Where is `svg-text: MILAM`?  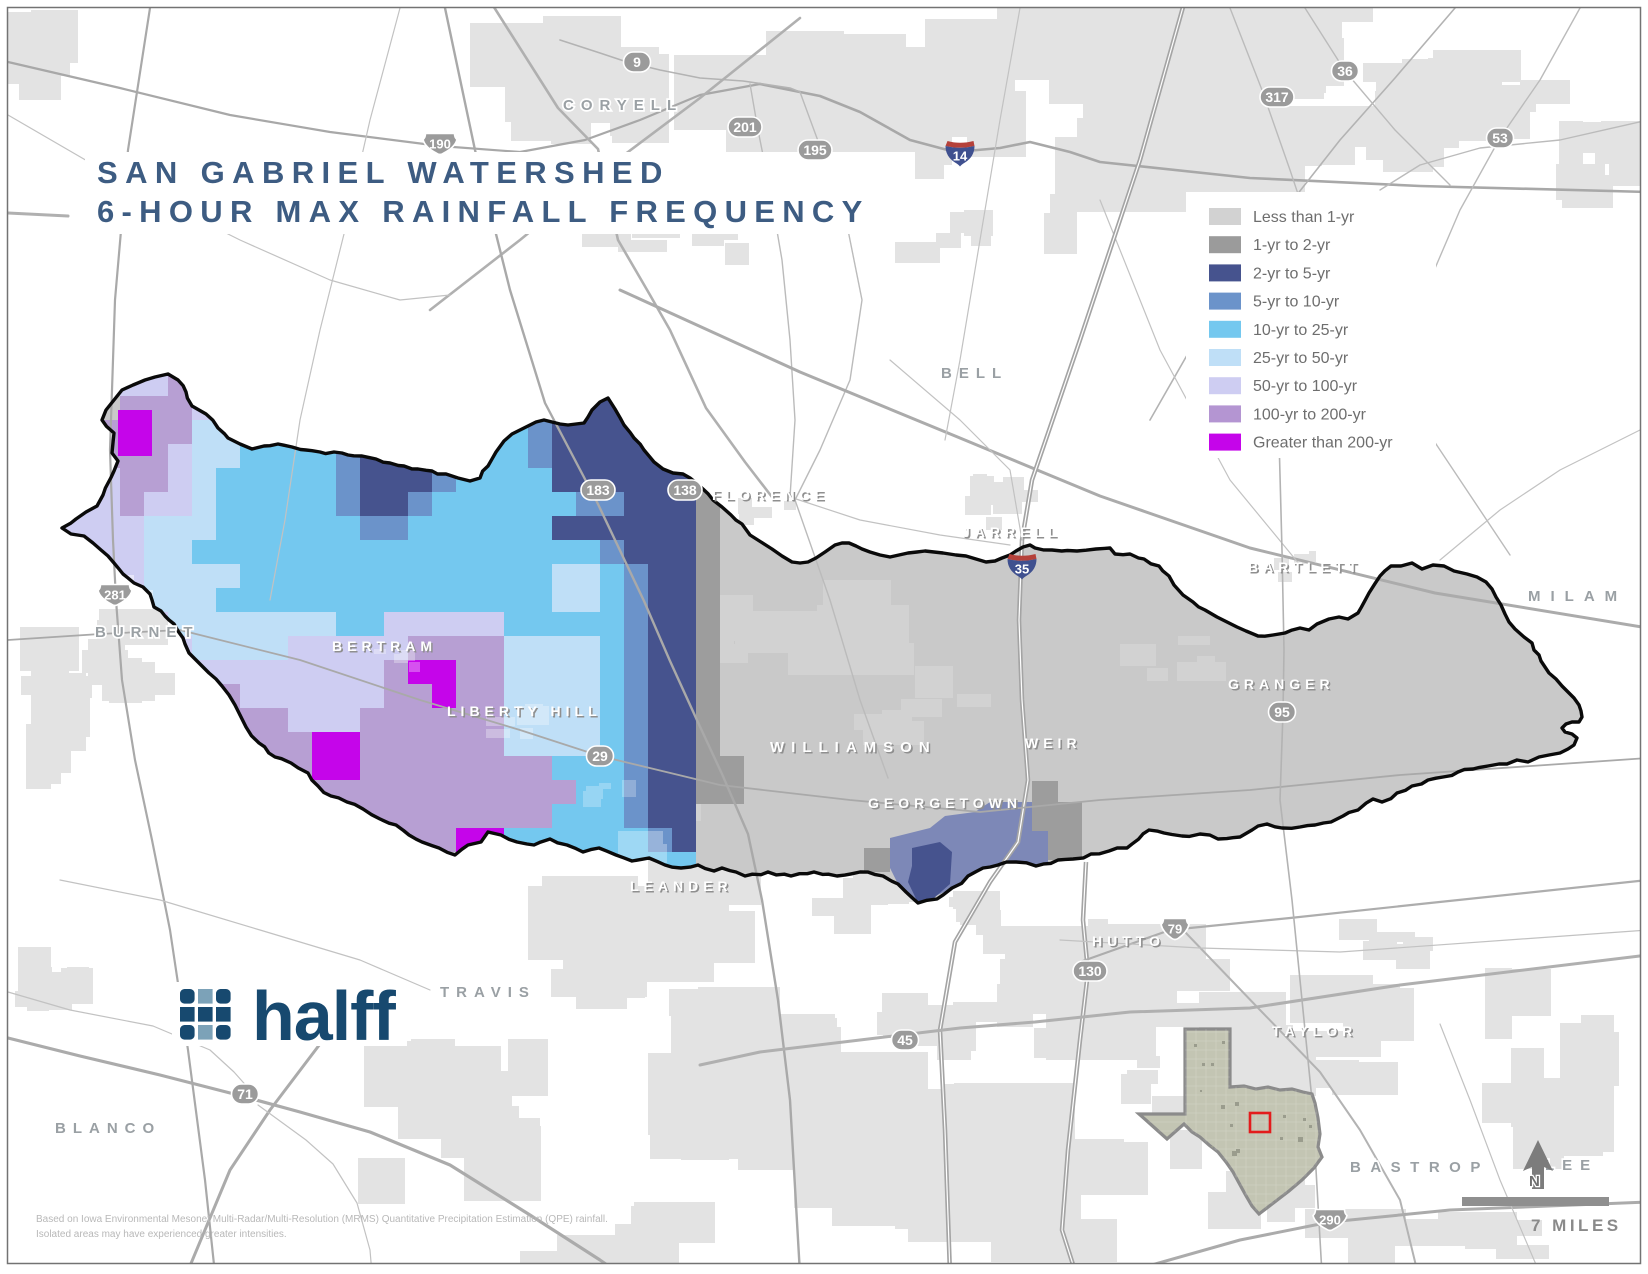 svg-text: MILAM is located at coordinates (1577, 596).